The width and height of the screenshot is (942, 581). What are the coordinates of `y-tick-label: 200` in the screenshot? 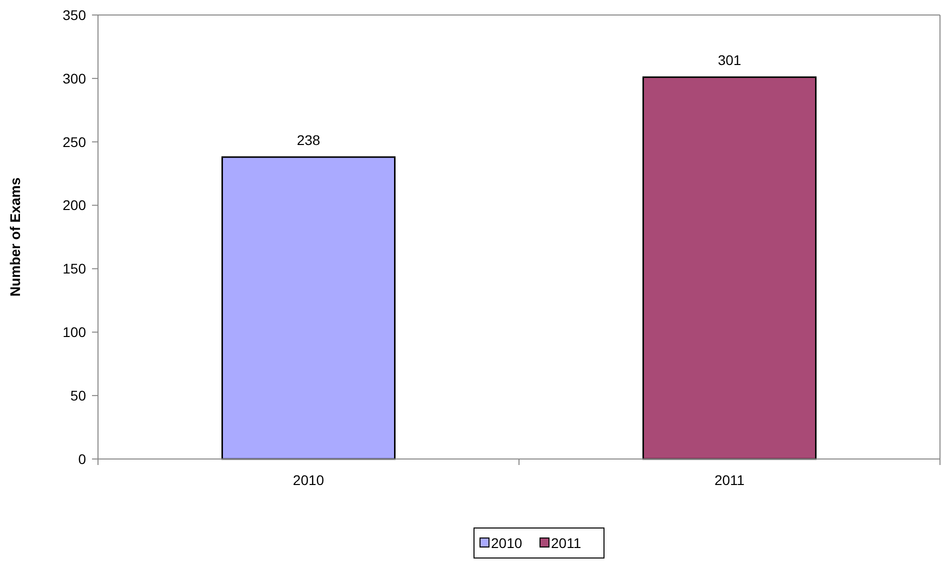 It's located at (74, 205).